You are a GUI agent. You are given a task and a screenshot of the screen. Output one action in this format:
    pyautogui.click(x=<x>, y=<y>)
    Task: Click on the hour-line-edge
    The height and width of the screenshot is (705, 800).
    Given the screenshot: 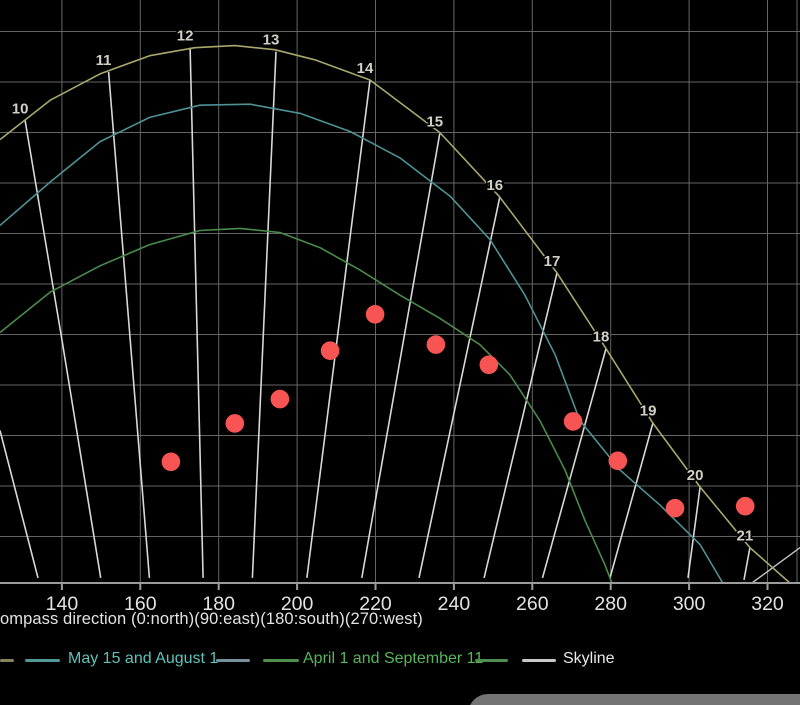 What is the action you would take?
    pyautogui.click(x=19, y=504)
    